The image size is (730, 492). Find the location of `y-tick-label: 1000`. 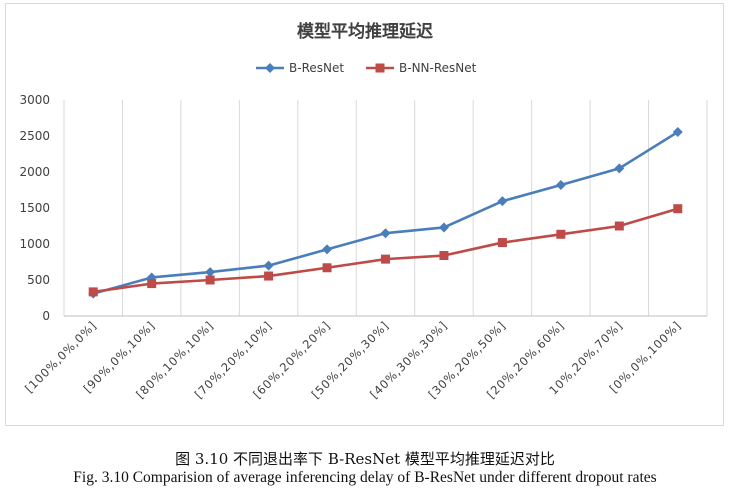

y-tick-label: 1000 is located at coordinates (34, 244).